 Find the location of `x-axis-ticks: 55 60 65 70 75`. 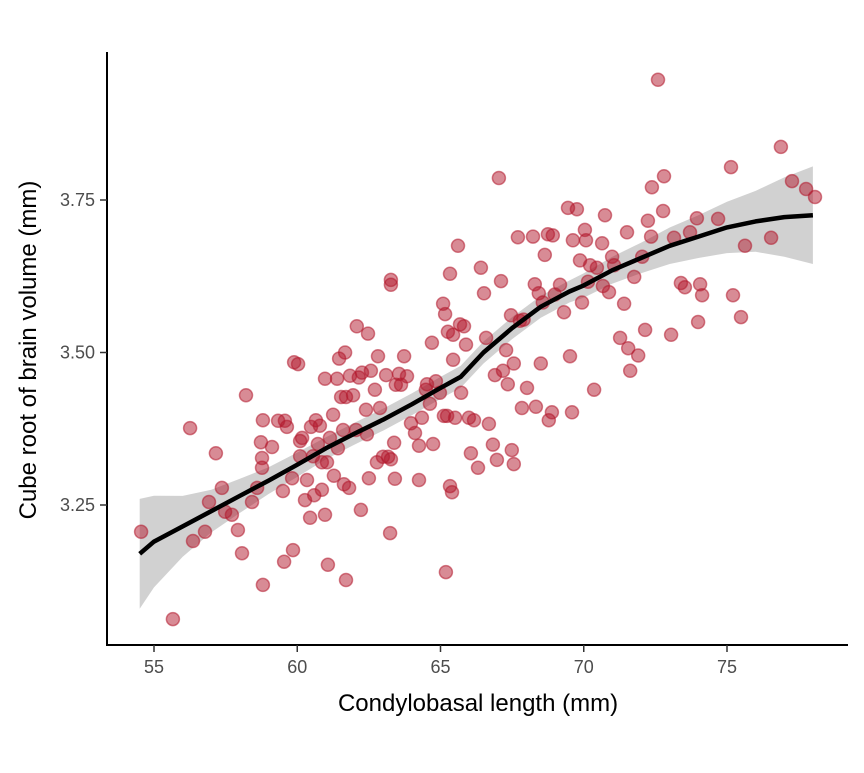

x-axis-ticks: 55 60 65 70 75 is located at coordinates (440, 661).